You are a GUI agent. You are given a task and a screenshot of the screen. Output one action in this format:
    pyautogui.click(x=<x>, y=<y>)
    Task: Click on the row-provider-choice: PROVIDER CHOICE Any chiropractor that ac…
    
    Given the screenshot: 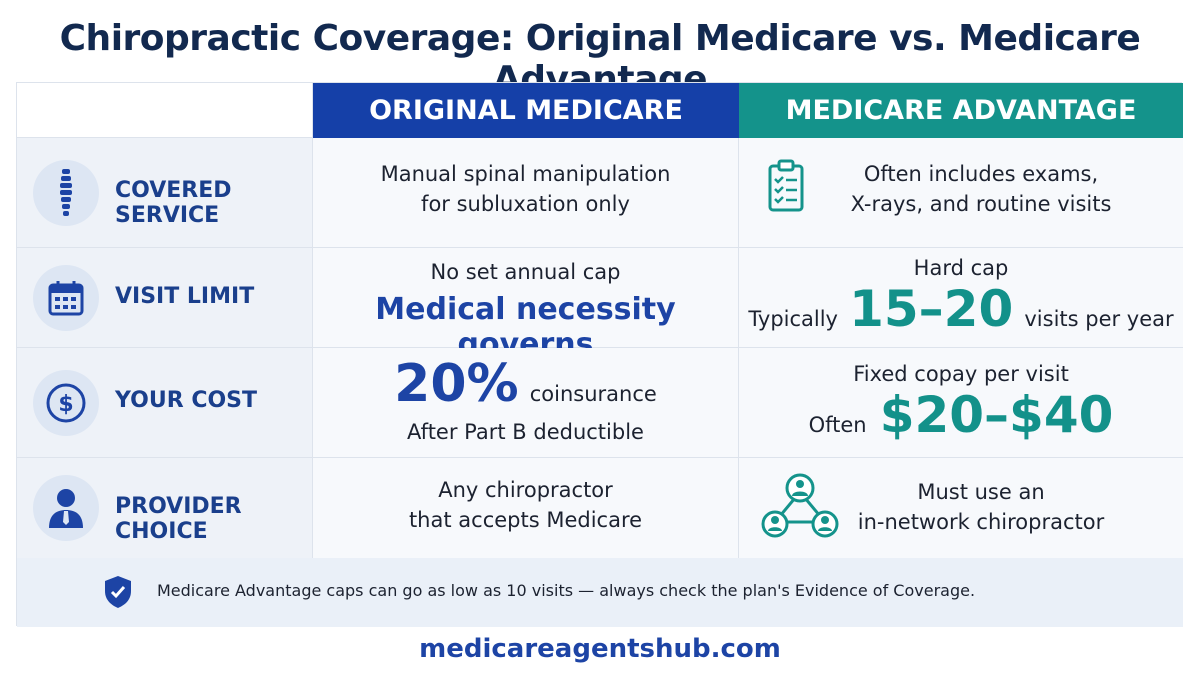 What is the action you would take?
    pyautogui.click(x=600, y=508)
    